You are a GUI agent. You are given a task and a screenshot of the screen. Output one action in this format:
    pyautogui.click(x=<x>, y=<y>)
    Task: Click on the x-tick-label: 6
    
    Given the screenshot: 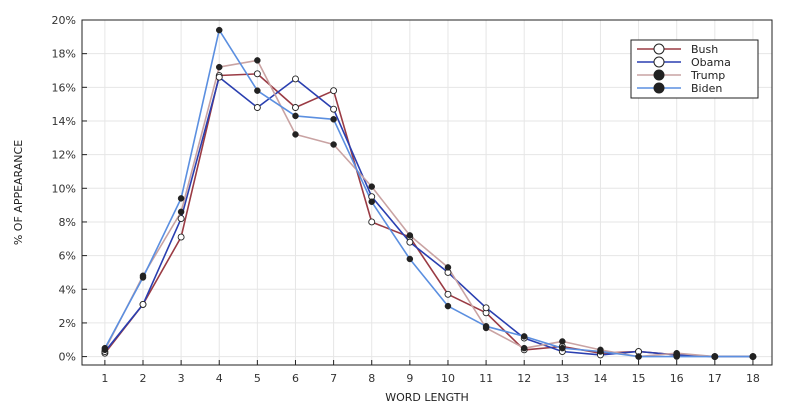 What is the action you would take?
    pyautogui.click(x=295, y=378)
    